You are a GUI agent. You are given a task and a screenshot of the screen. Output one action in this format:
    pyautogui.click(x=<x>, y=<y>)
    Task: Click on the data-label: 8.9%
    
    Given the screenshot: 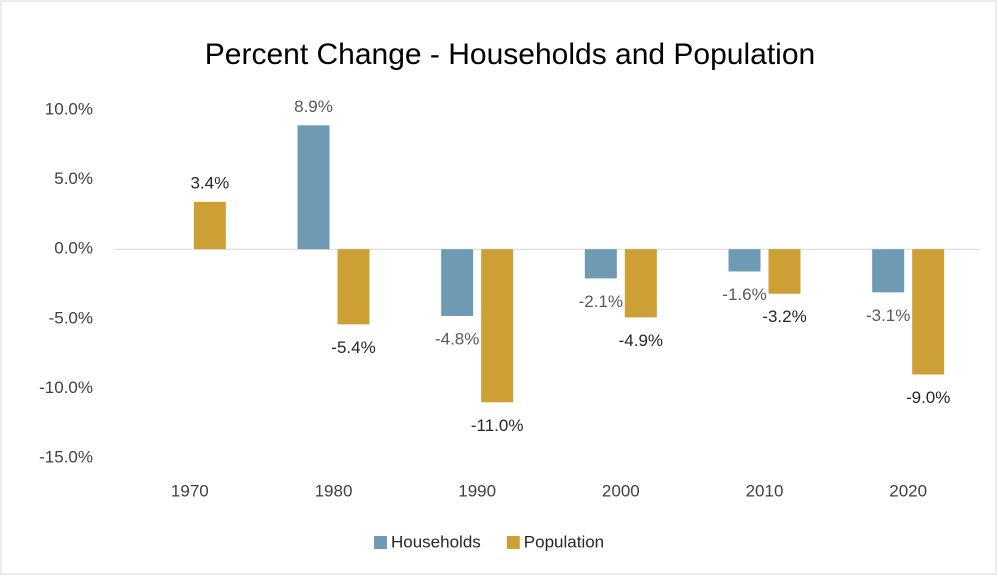 What is the action you would take?
    pyautogui.click(x=313, y=106)
    